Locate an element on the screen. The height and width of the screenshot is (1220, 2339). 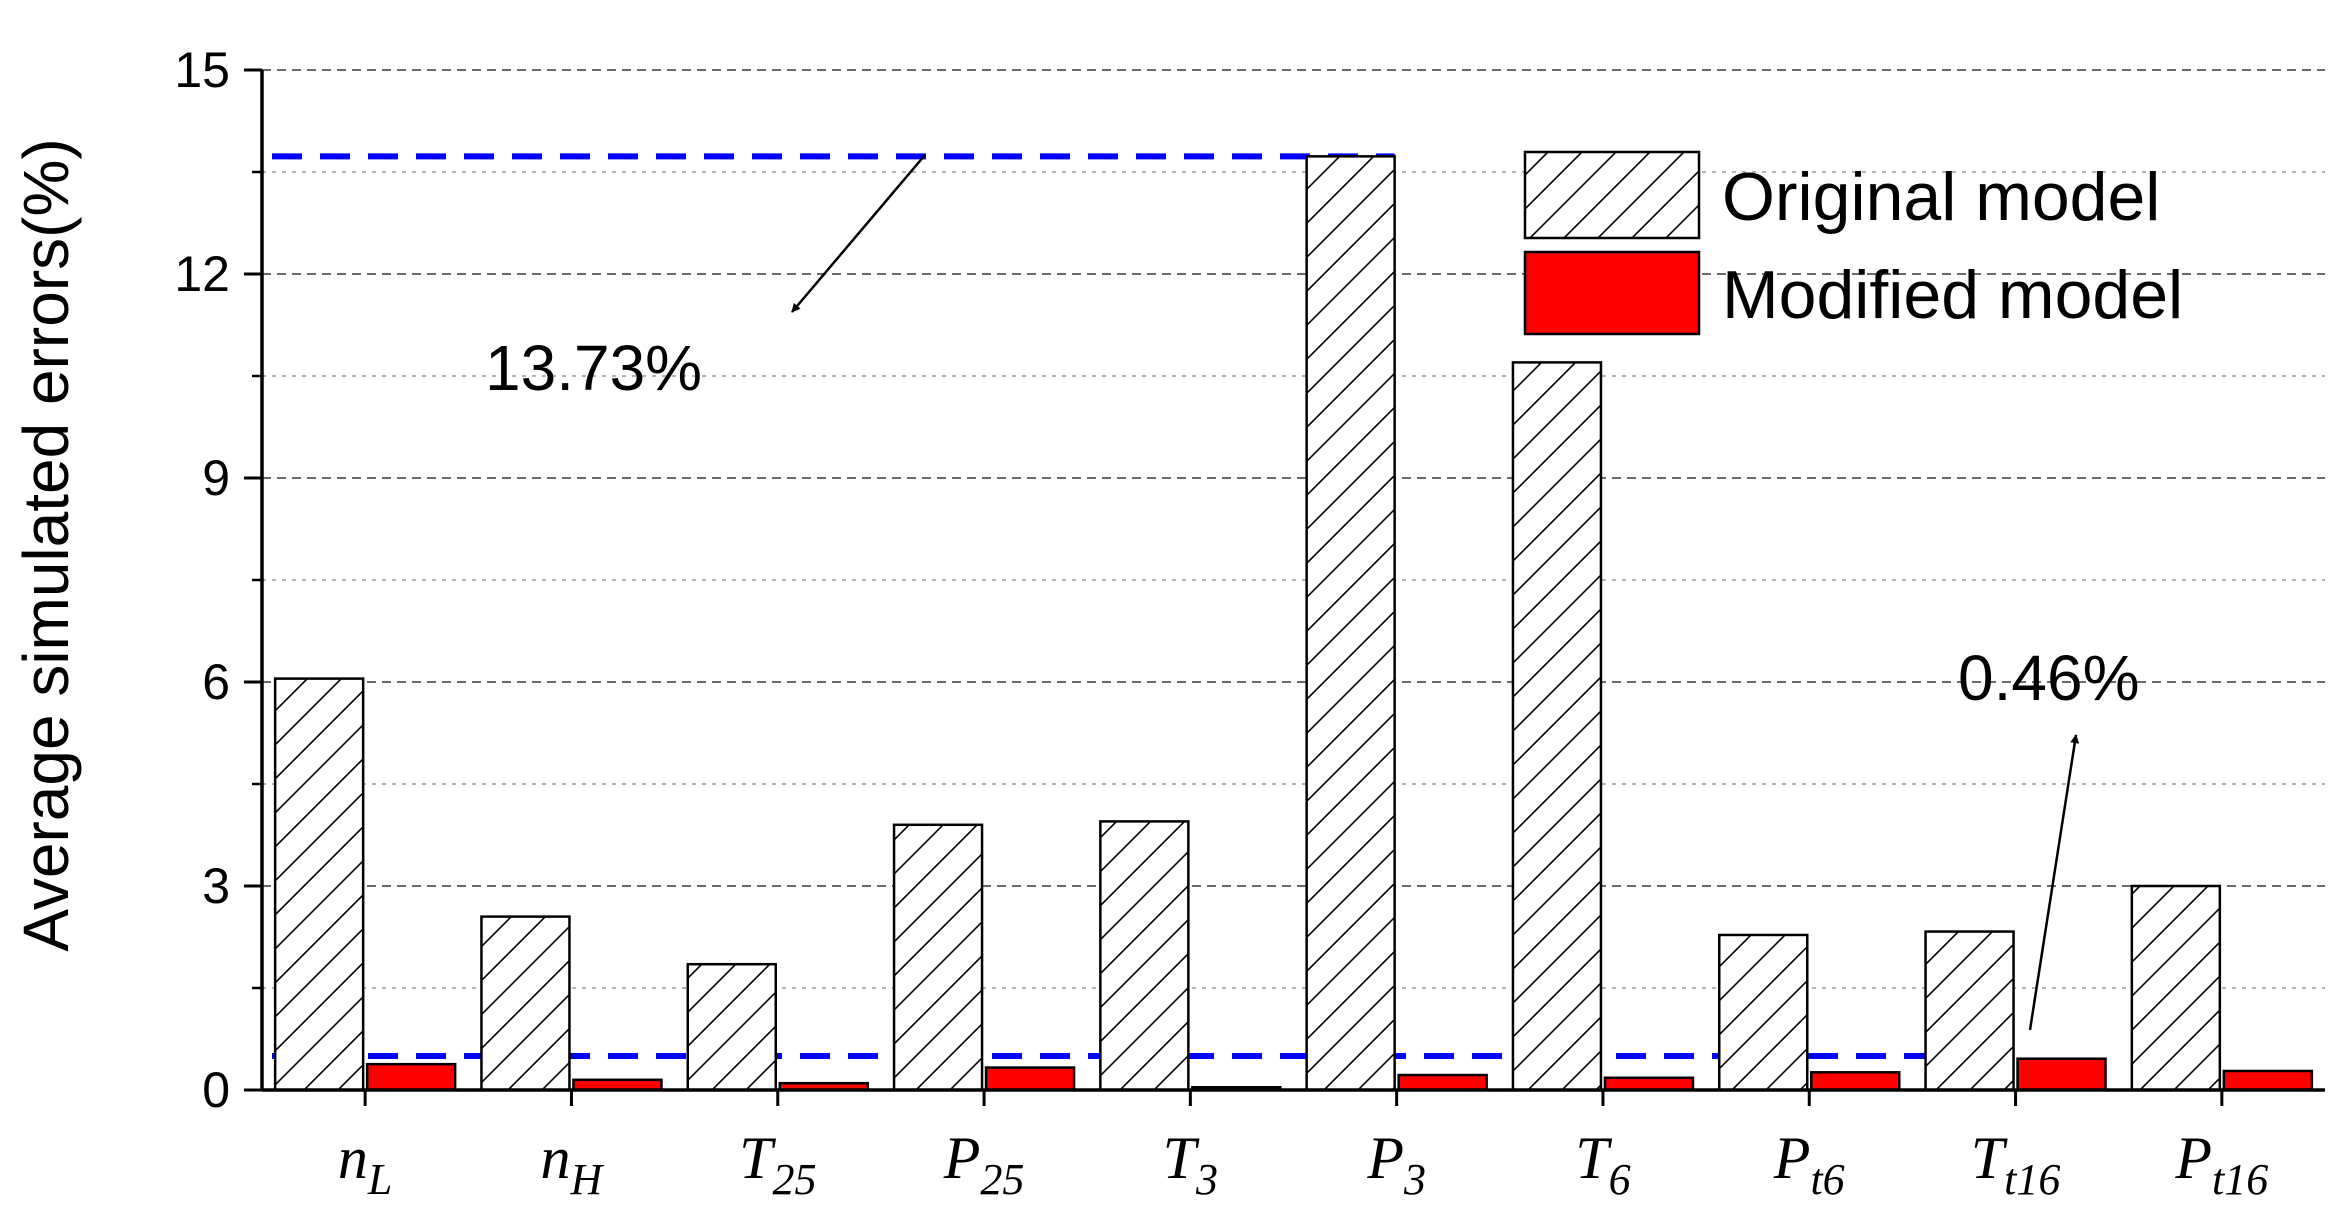
legend-label-original: Original model is located at coordinates (1941, 197).